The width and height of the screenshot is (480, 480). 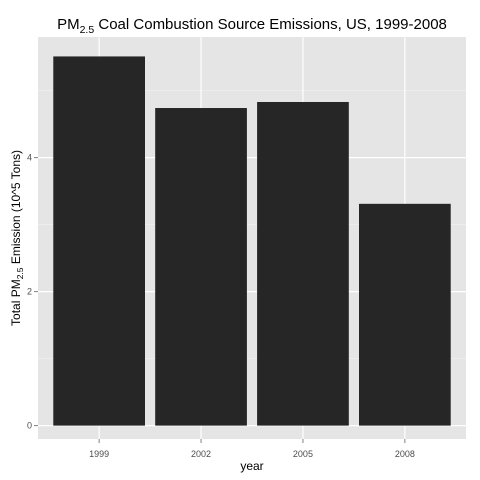 What do you see at coordinates (201, 267) in the screenshot?
I see `bar-2002` at bounding box center [201, 267].